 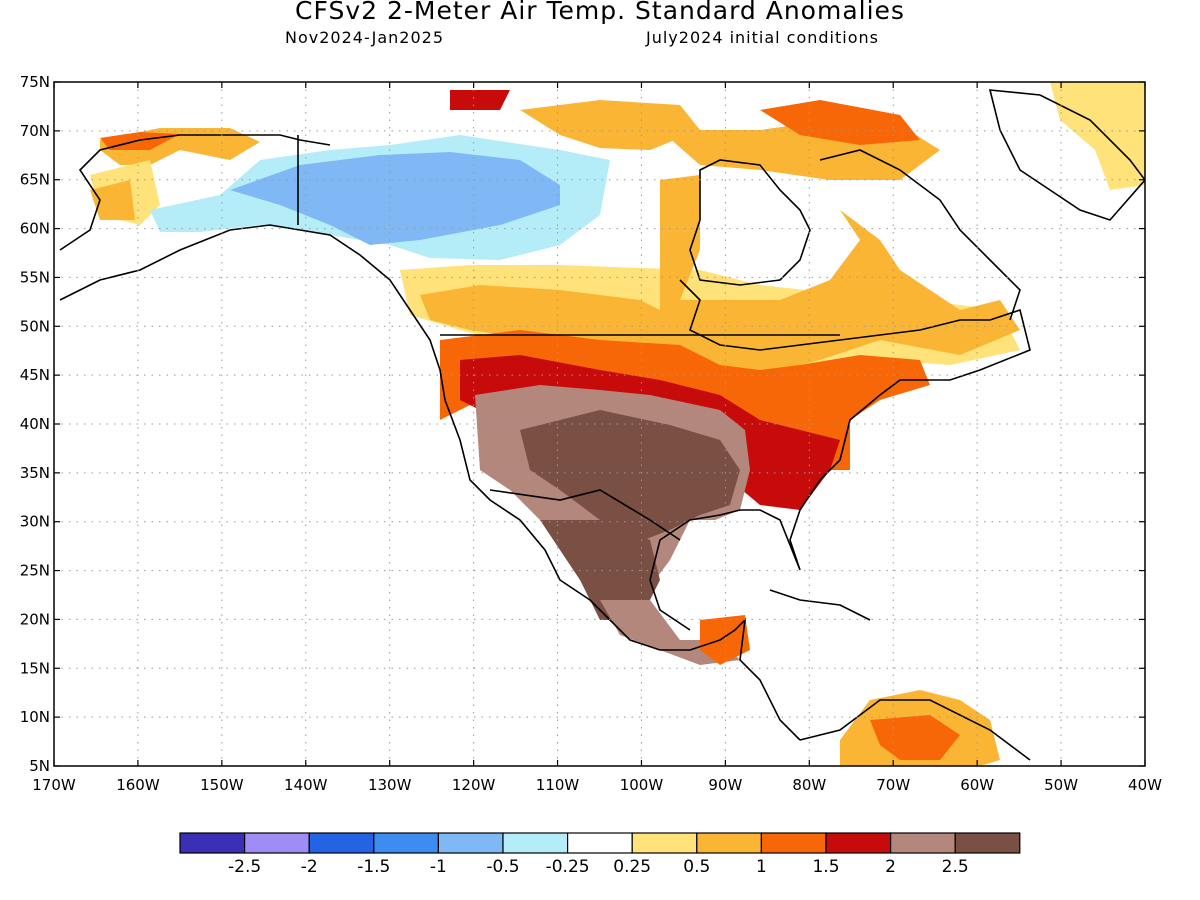 What do you see at coordinates (364, 37) in the screenshot?
I see `forecast-period: Nov2024-Jan2025` at bounding box center [364, 37].